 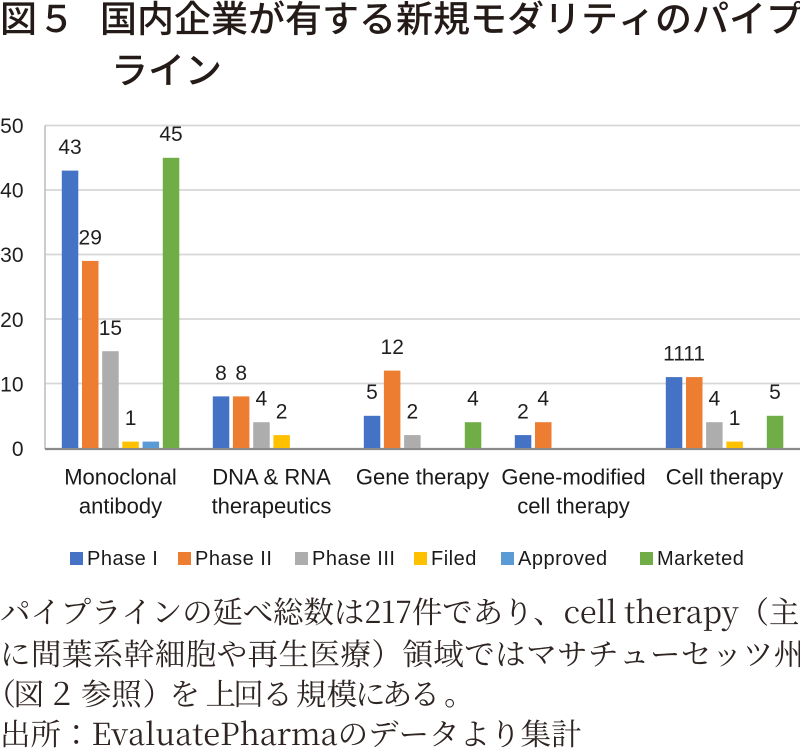 What do you see at coordinates (724, 477) in the screenshot?
I see `svg-text: Cell therapy` at bounding box center [724, 477].